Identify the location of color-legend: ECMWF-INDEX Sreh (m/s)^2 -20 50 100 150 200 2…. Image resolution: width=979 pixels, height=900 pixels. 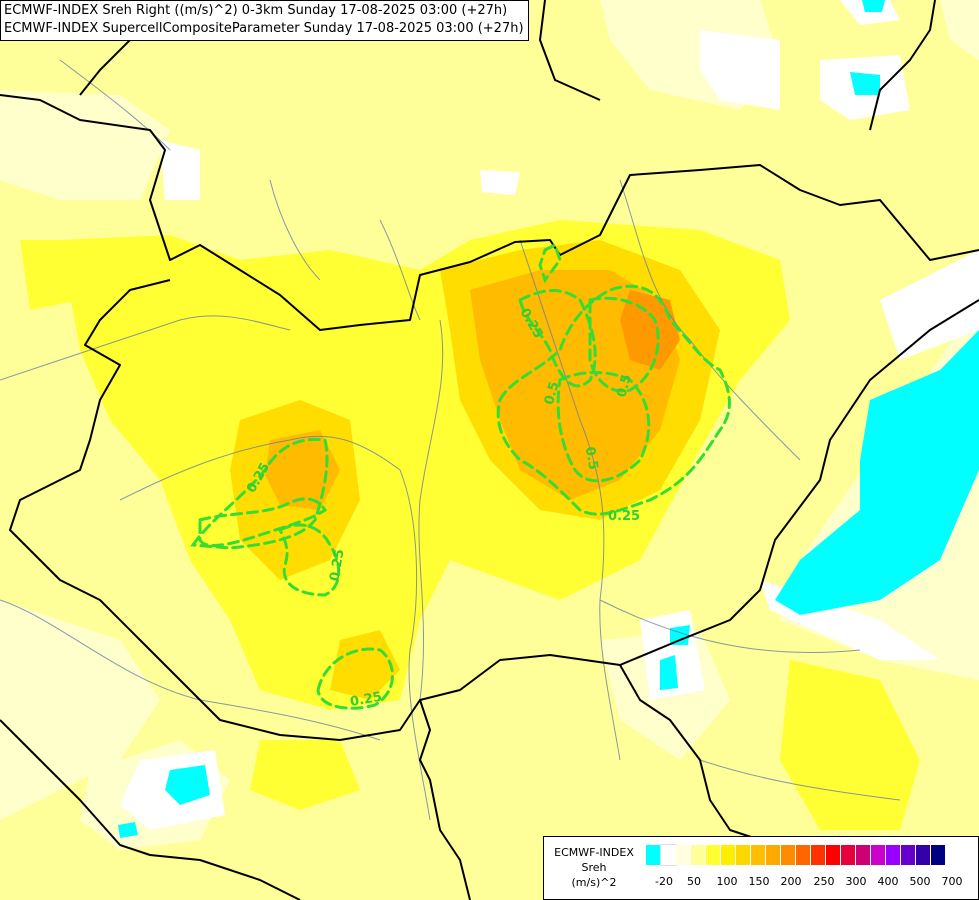
(761, 868).